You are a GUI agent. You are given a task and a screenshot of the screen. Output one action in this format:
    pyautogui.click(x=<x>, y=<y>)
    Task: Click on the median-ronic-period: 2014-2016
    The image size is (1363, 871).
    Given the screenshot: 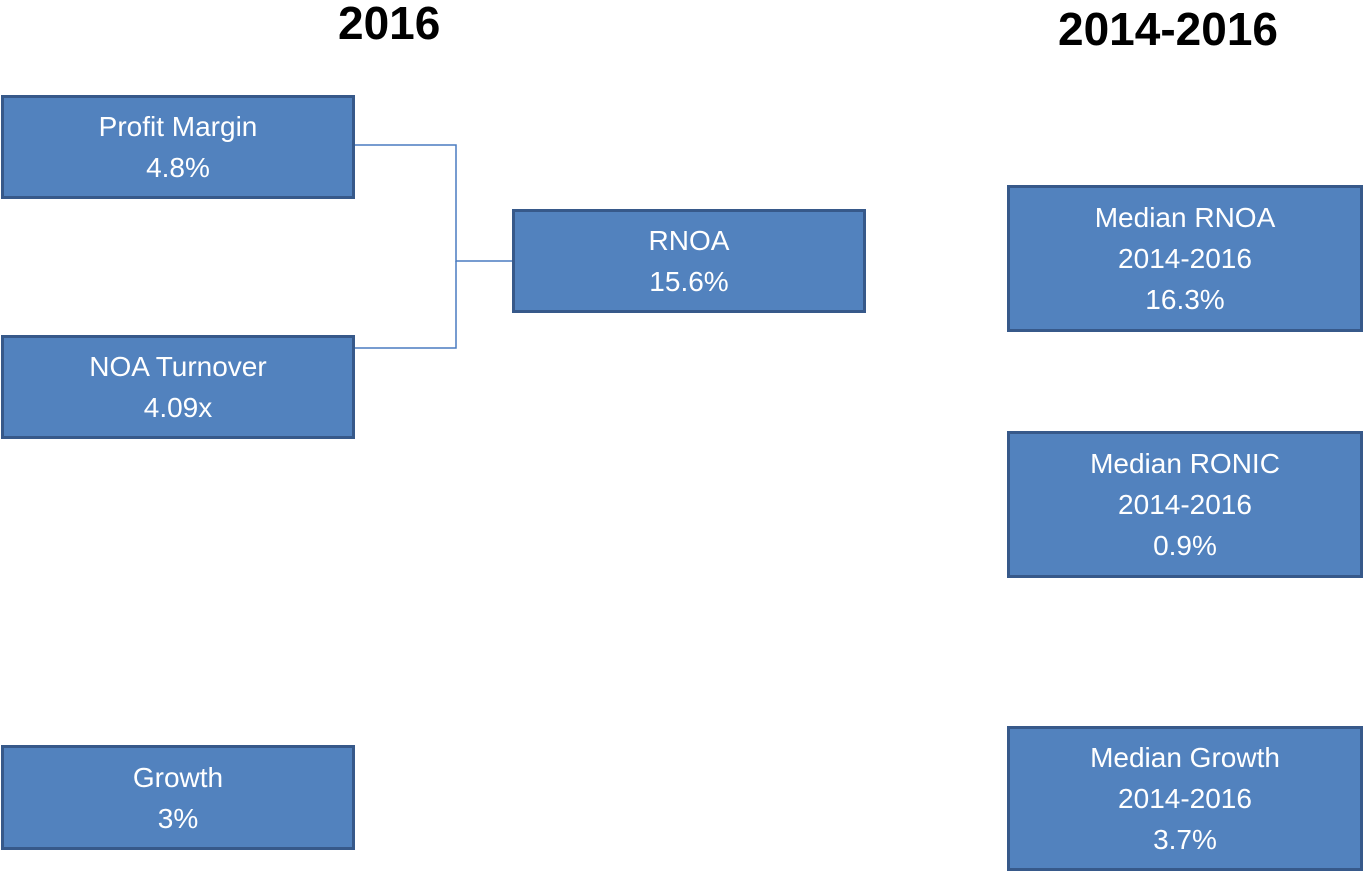 What is the action you would take?
    pyautogui.click(x=1185, y=504)
    